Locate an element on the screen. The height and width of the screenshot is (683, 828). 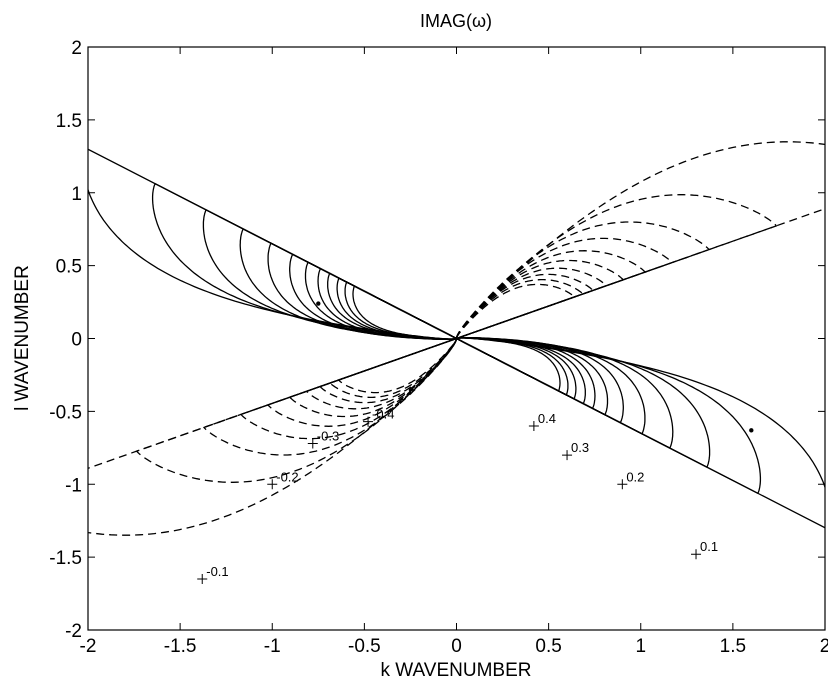
contour-label: 0.2 is located at coordinates (635, 476).